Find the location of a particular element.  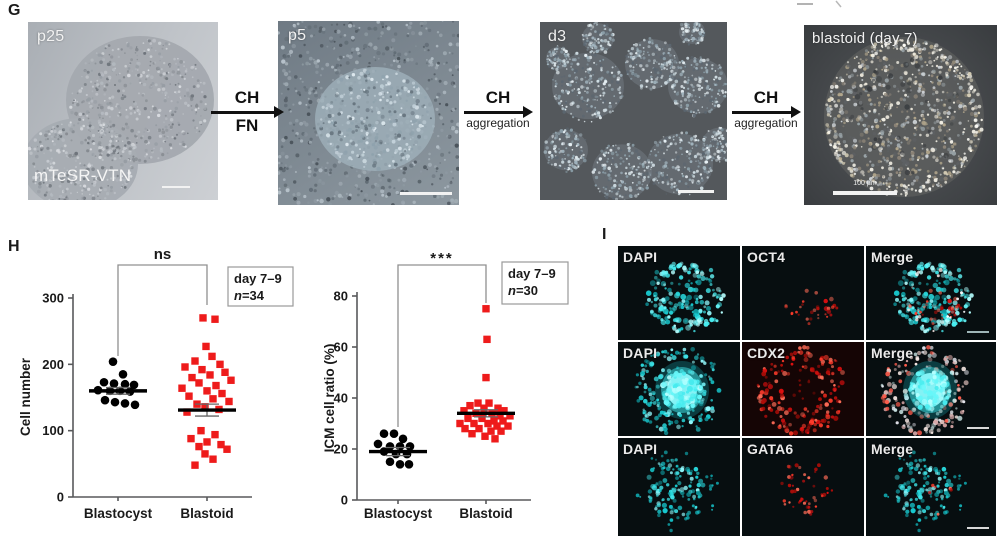

micrograph-p5-label: p5 is located at coordinates (297, 35).